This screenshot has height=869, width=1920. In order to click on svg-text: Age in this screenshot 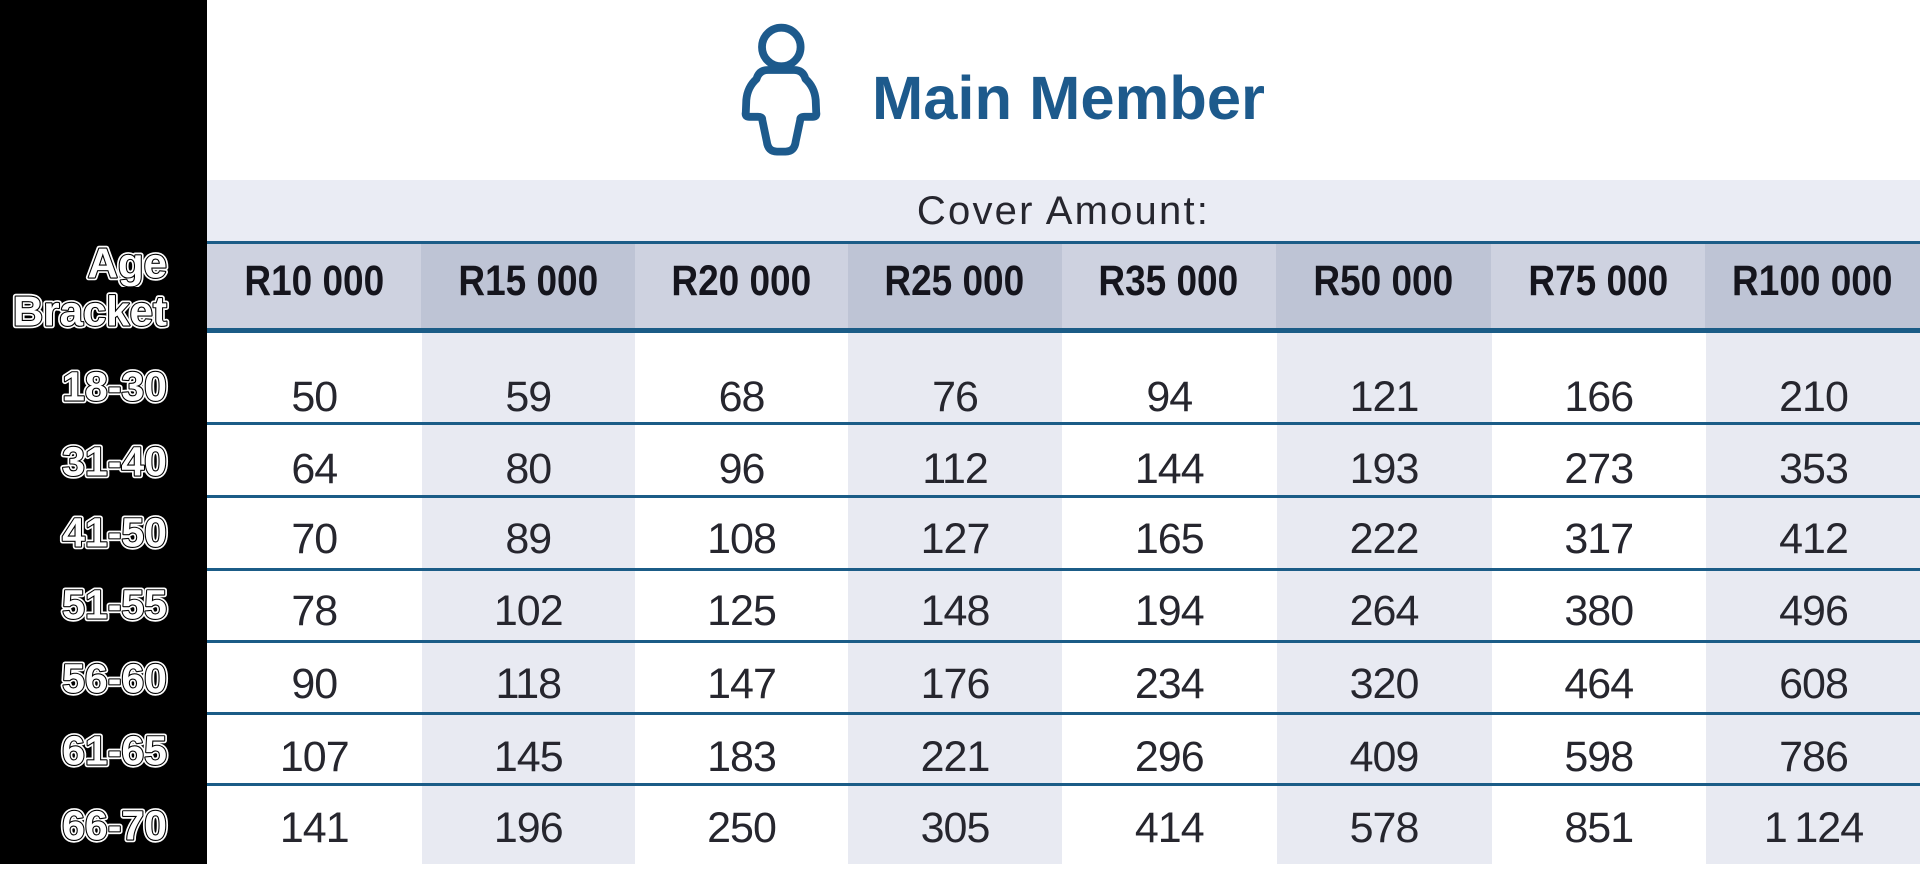, I will do `click(127, 264)`.